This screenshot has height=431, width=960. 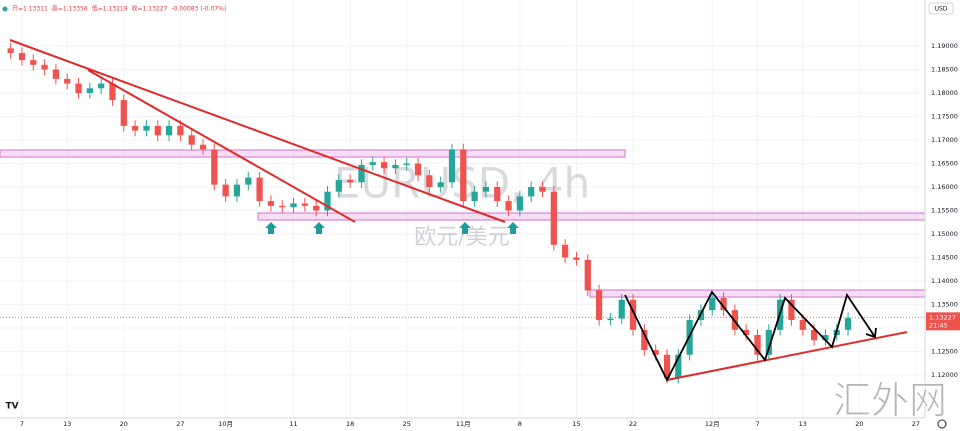 I want to click on legend-value: 低=1.13219, so click(x=110, y=9).